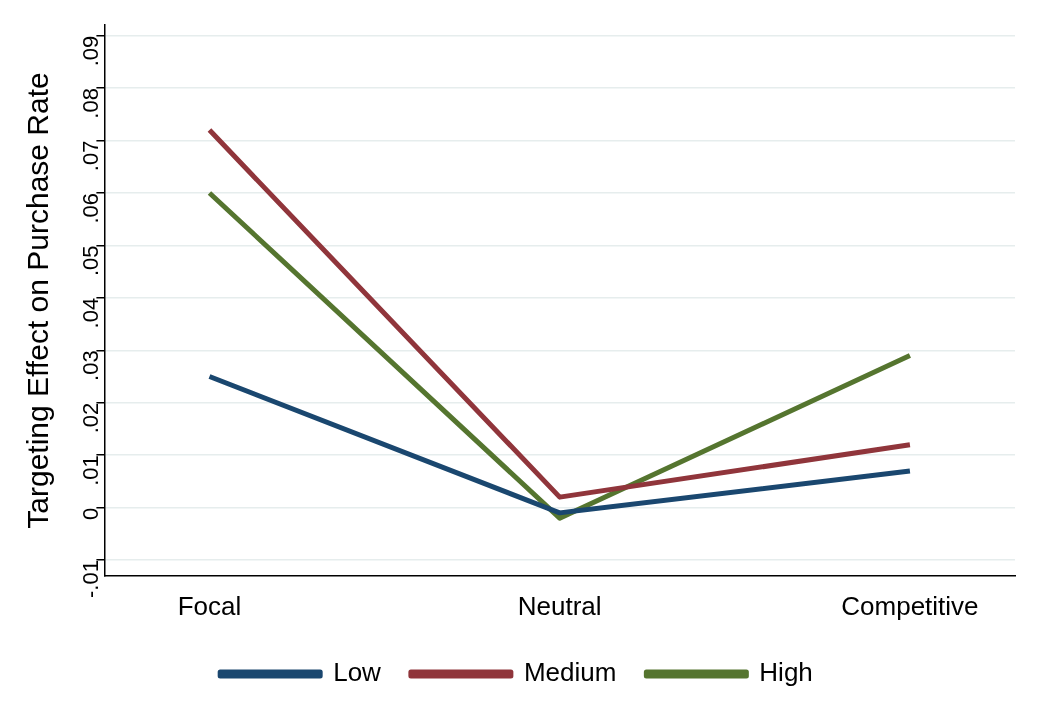 The height and width of the screenshot is (710, 1038). I want to click on y-tick-label: .03, so click(91, 365).